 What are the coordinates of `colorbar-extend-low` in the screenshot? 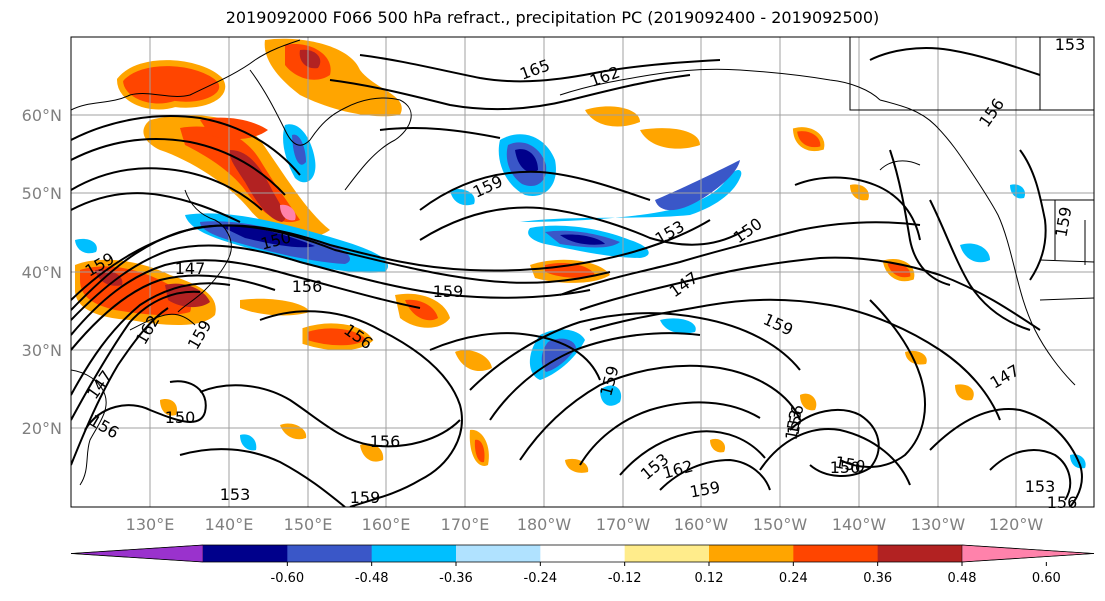 It's located at (137, 553).